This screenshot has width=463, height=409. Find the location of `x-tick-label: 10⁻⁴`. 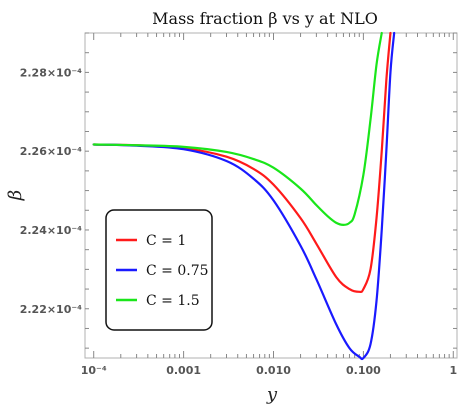

x-tick-label: 10⁻⁴ is located at coordinates (94, 370).